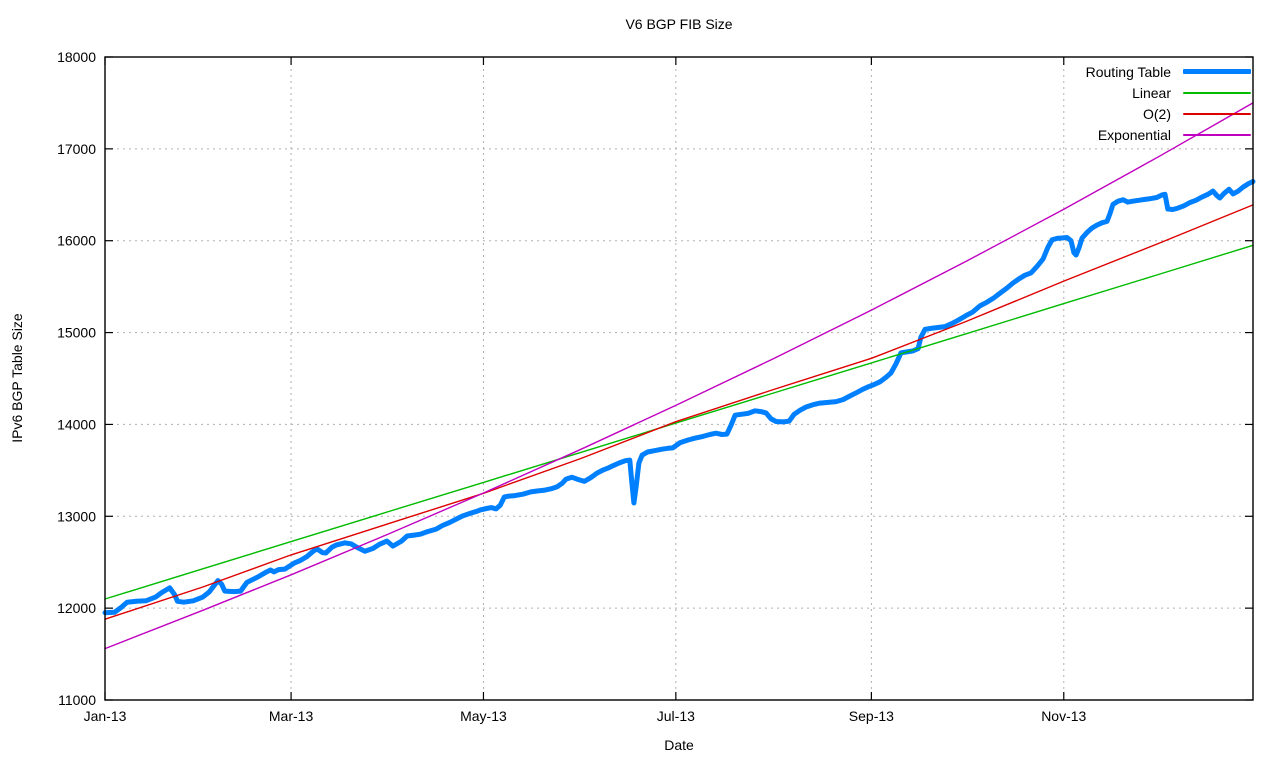 Image resolution: width=1280 pixels, height=760 pixels. Describe the element at coordinates (676, 716) in the screenshot. I see `x-tick-label: Jul-13` at that location.